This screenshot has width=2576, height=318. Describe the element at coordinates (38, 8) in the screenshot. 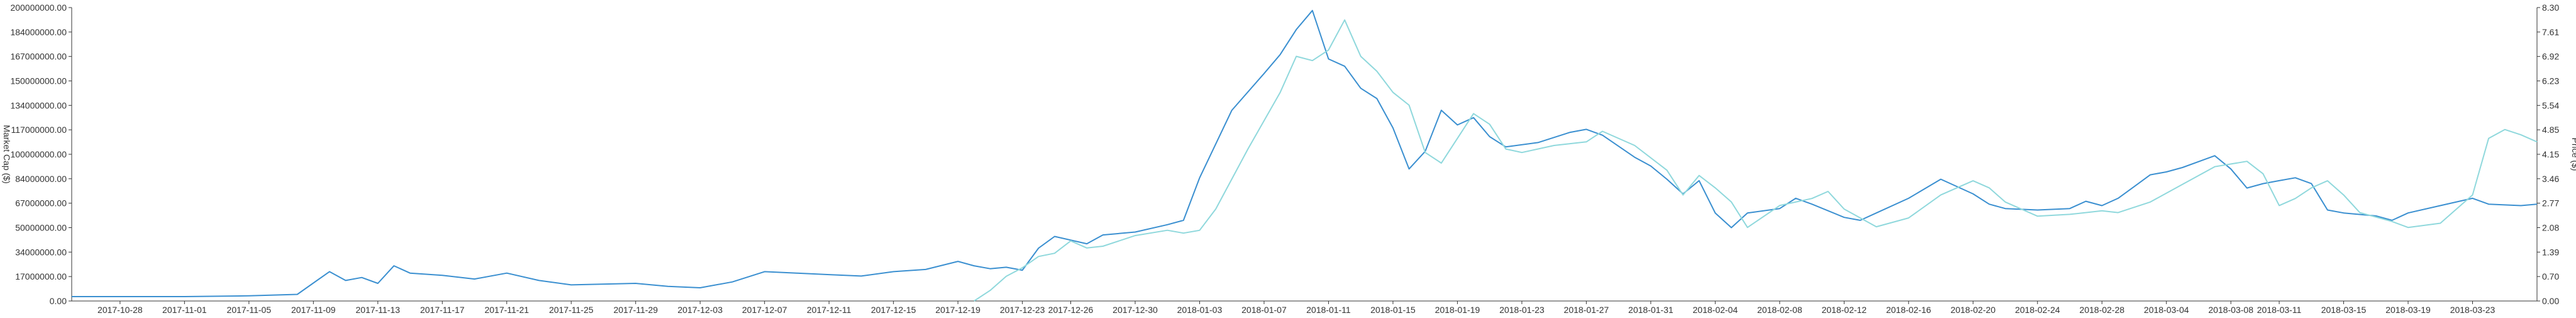

I see `left-tick-label: 200000000.00` at that location.